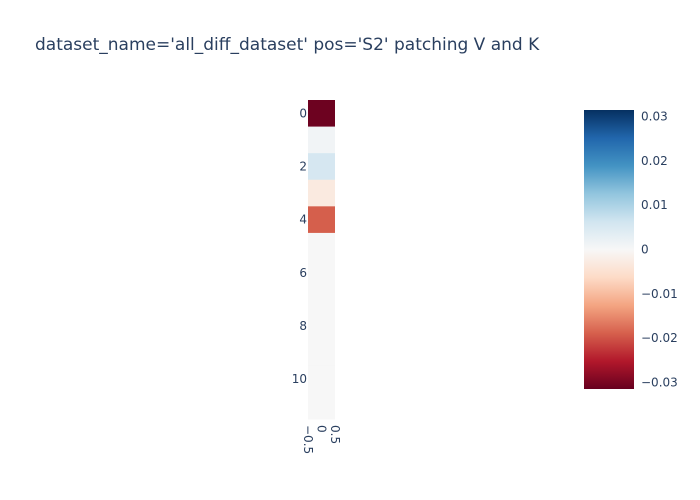 Image resolution: width=700 pixels, height=500 pixels. Describe the element at coordinates (303, 113) in the screenshot. I see `y-tick-label: 0` at that location.